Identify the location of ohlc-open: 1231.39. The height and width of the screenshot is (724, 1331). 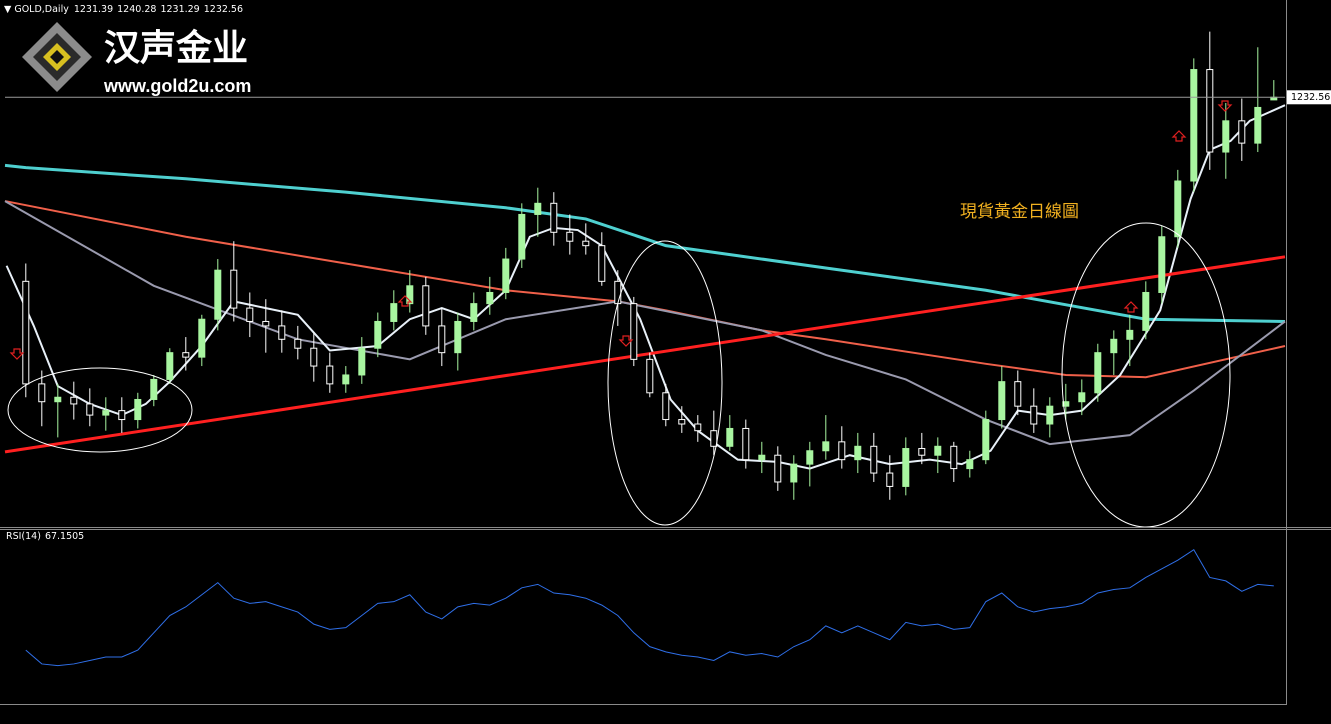
(93, 9).